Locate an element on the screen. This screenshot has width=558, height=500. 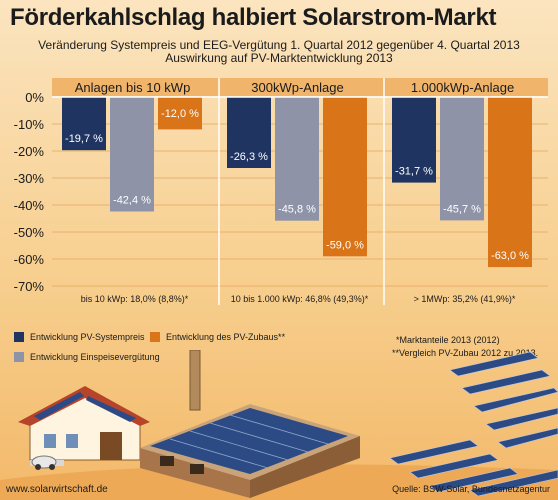
data-label: -19,7 % is located at coordinates (84, 139).